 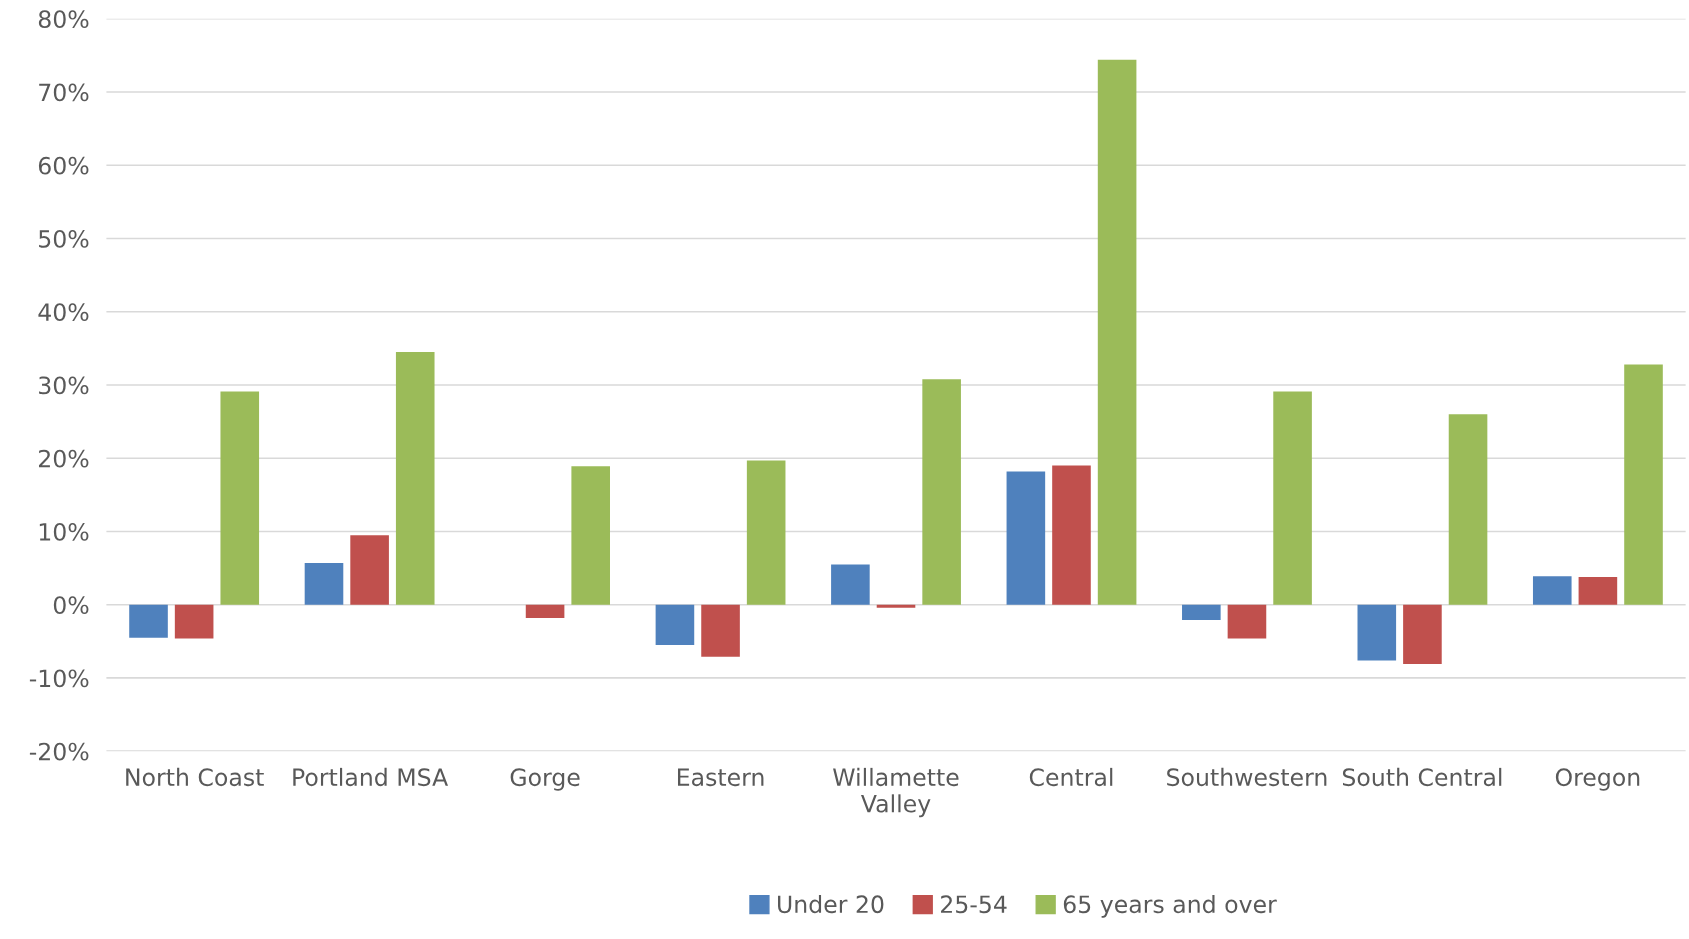 I want to click on x-tick-label: North Coast, so click(x=195, y=777).